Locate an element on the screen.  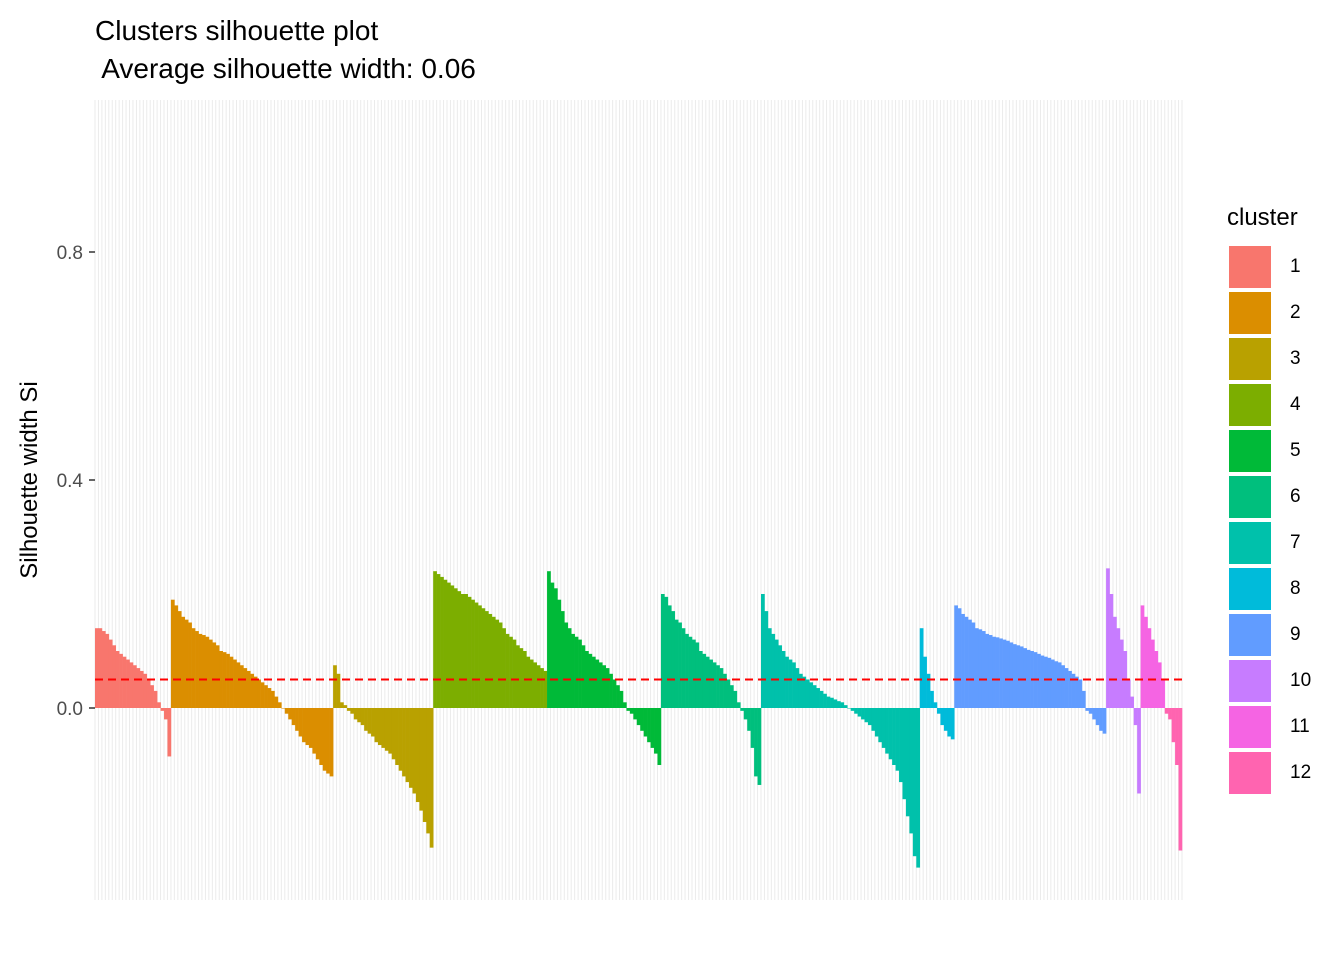
y-axis: 0.0 0.4 0.8 is located at coordinates (76, 481).